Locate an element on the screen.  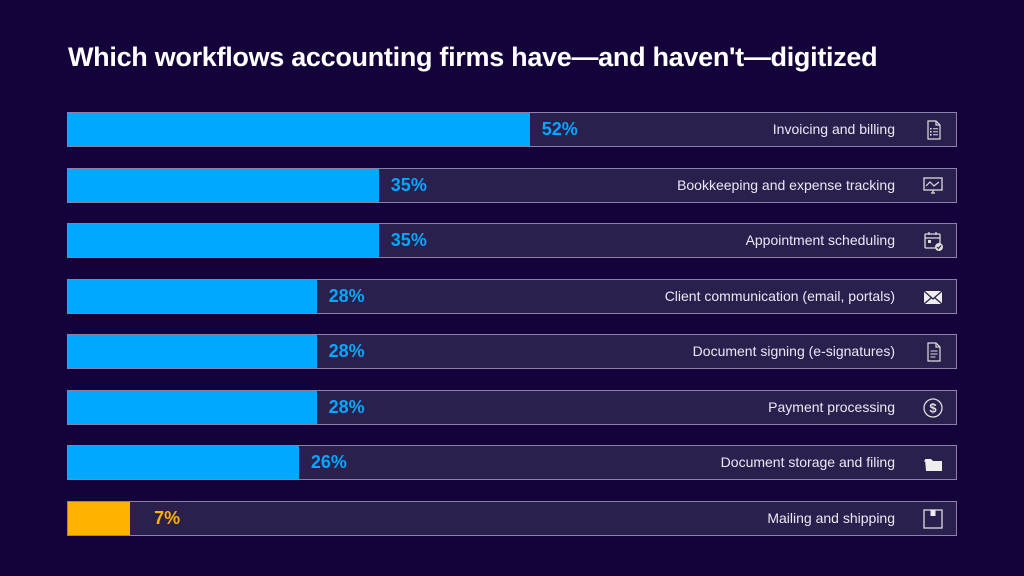
bar-row: 28% Client communication (email, portals) is located at coordinates (512, 296).